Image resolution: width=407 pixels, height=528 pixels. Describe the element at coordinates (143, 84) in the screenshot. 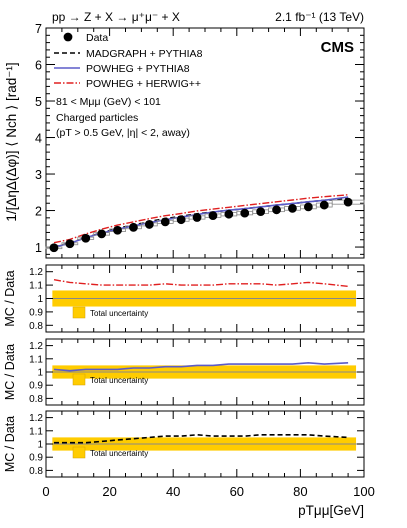

I see `legend-label: POWHEG + HERWIG++` at that location.